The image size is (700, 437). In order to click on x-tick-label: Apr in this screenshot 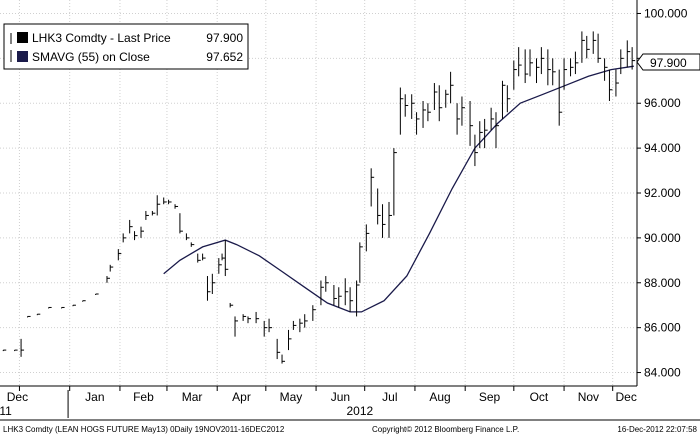, I will do `click(241, 397)`.